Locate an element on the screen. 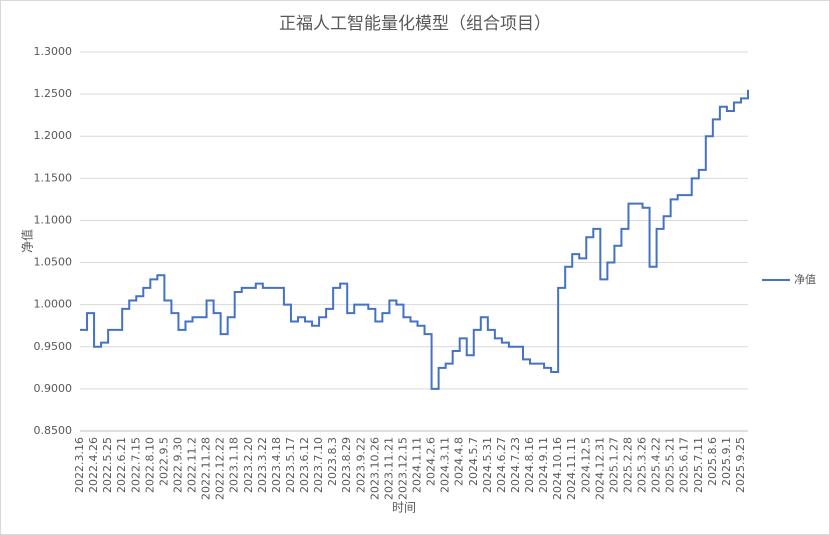  x-tick-label: 2025.7.11 is located at coordinates (698, 465).